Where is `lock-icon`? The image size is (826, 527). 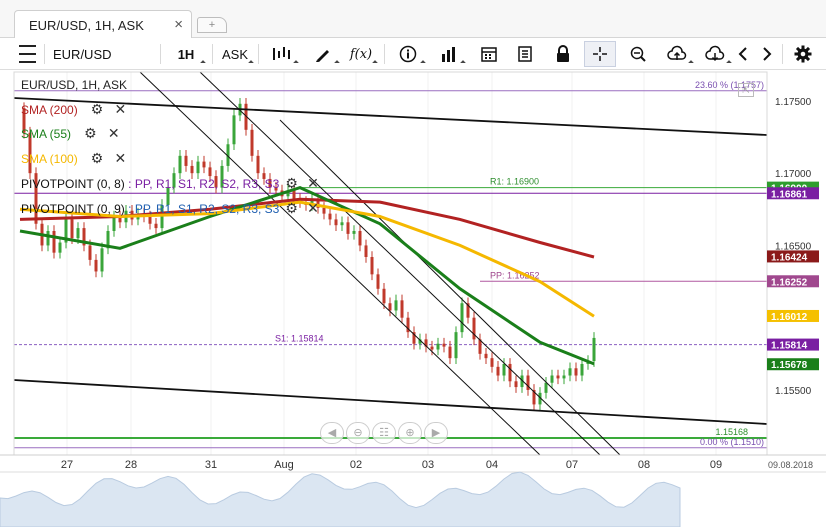
lock-icon is located at coordinates (563, 53).